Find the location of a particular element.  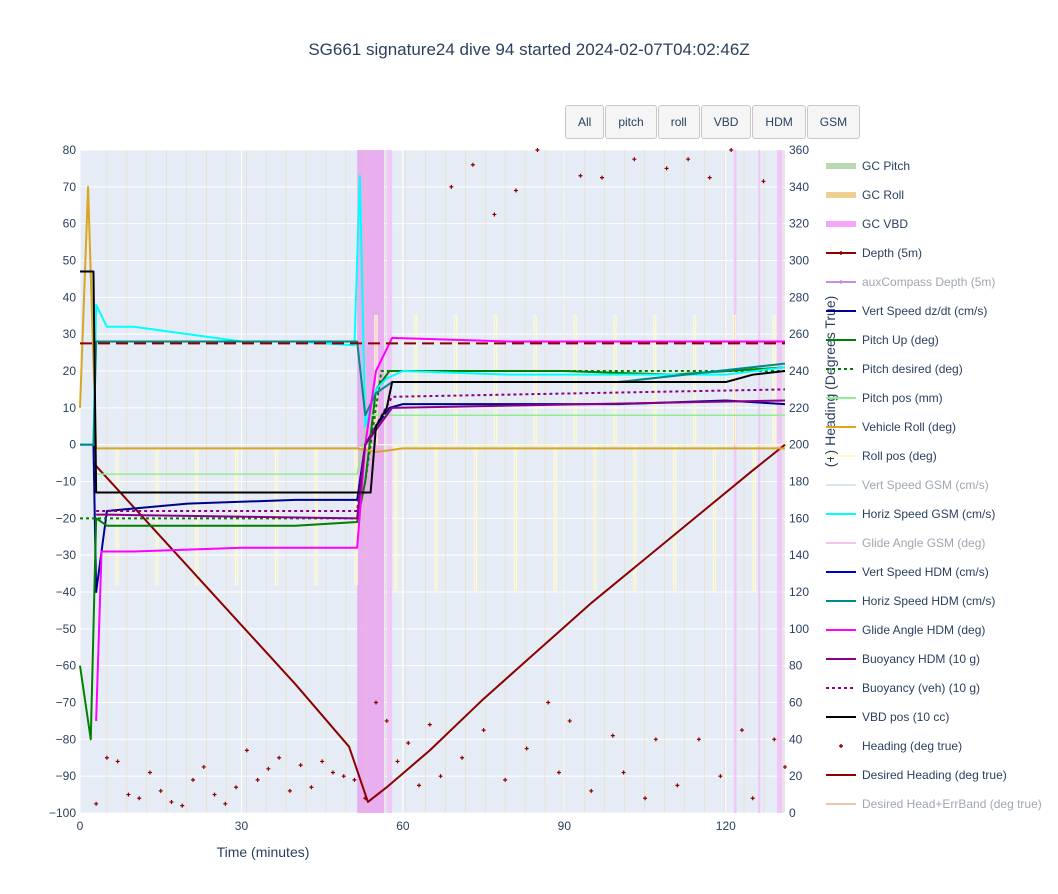

x-tick-label: 60 is located at coordinates (403, 826).